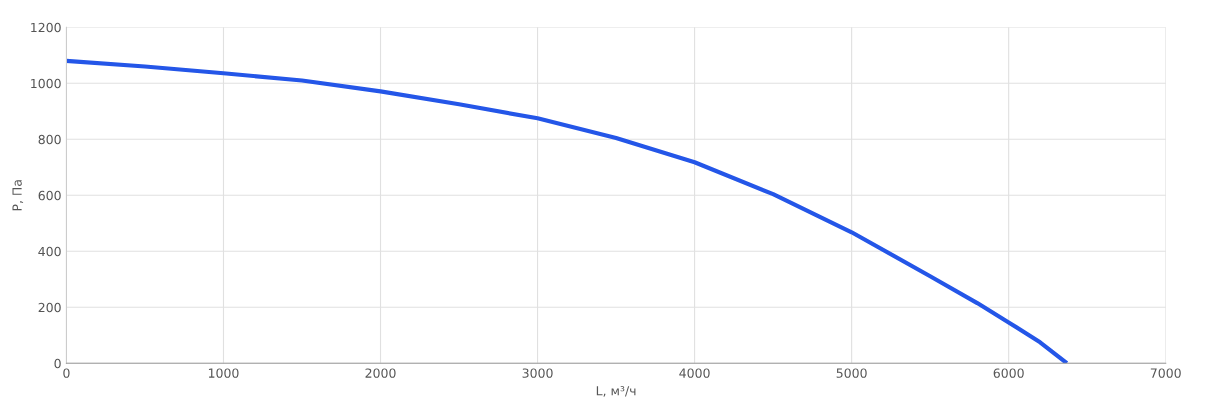 The width and height of the screenshot is (1208, 420). Describe the element at coordinates (380, 373) in the screenshot. I see `x-tick-label: 2000` at that location.